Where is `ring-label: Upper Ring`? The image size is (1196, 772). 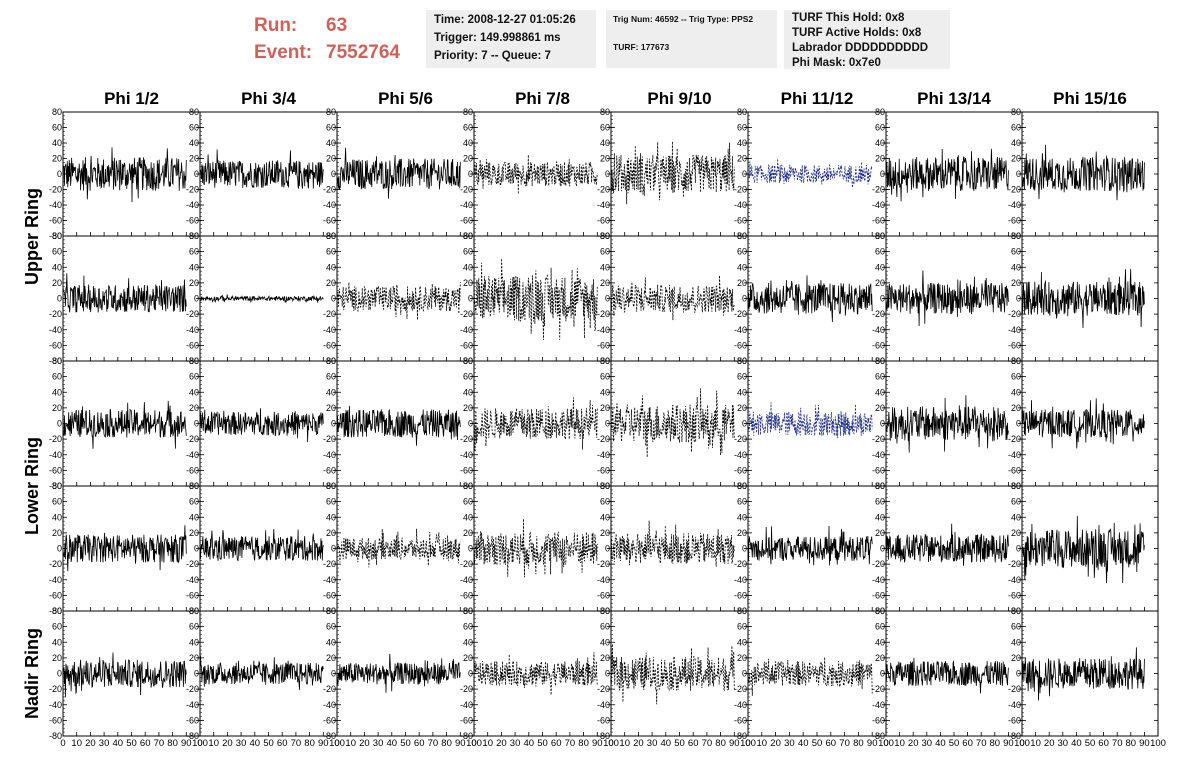
ring-label: Upper Ring is located at coordinates (32, 236).